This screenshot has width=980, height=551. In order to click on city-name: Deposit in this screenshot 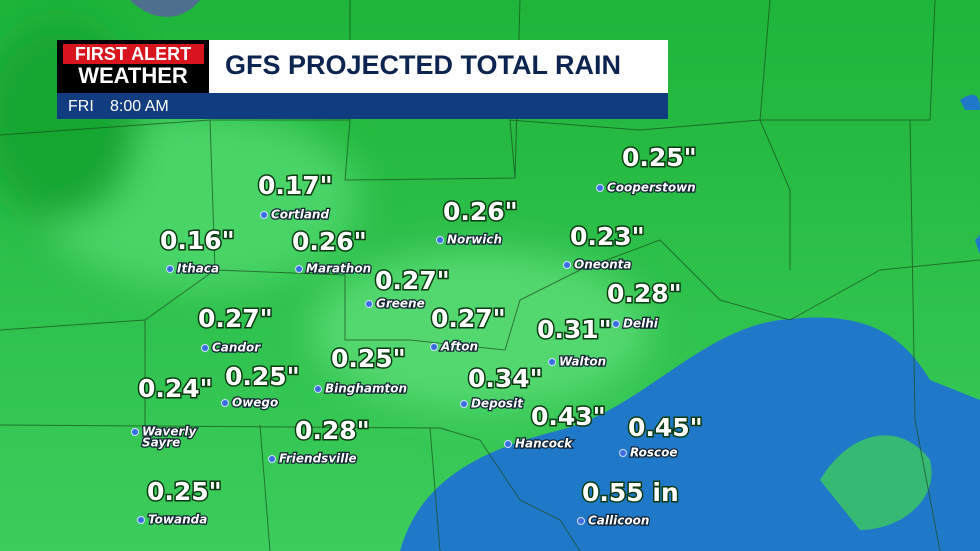, I will do `click(497, 404)`.